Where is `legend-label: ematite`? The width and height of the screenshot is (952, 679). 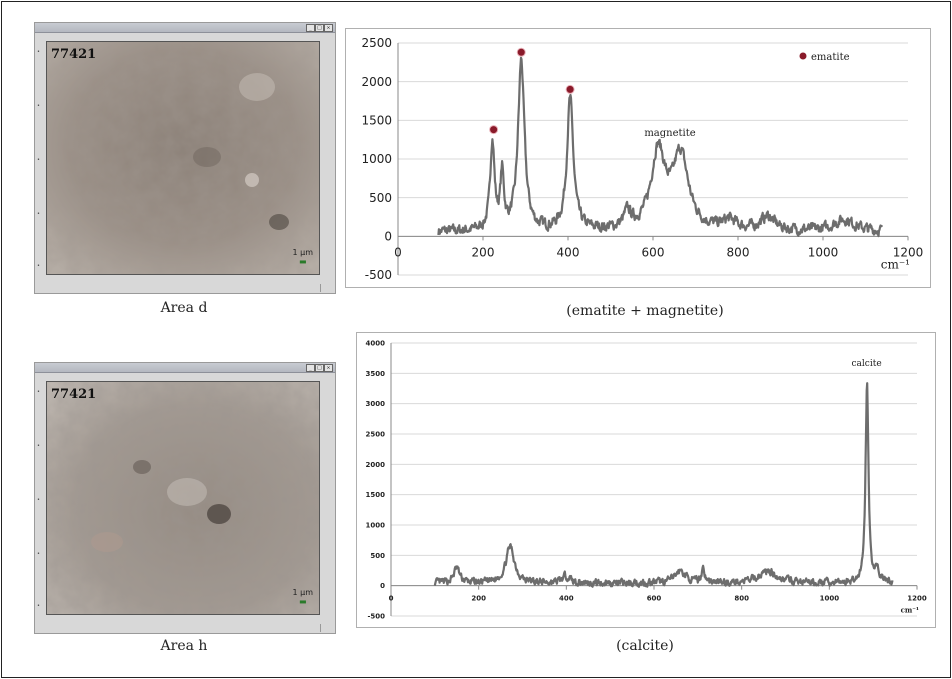 legend-label: ematite is located at coordinates (830, 57).